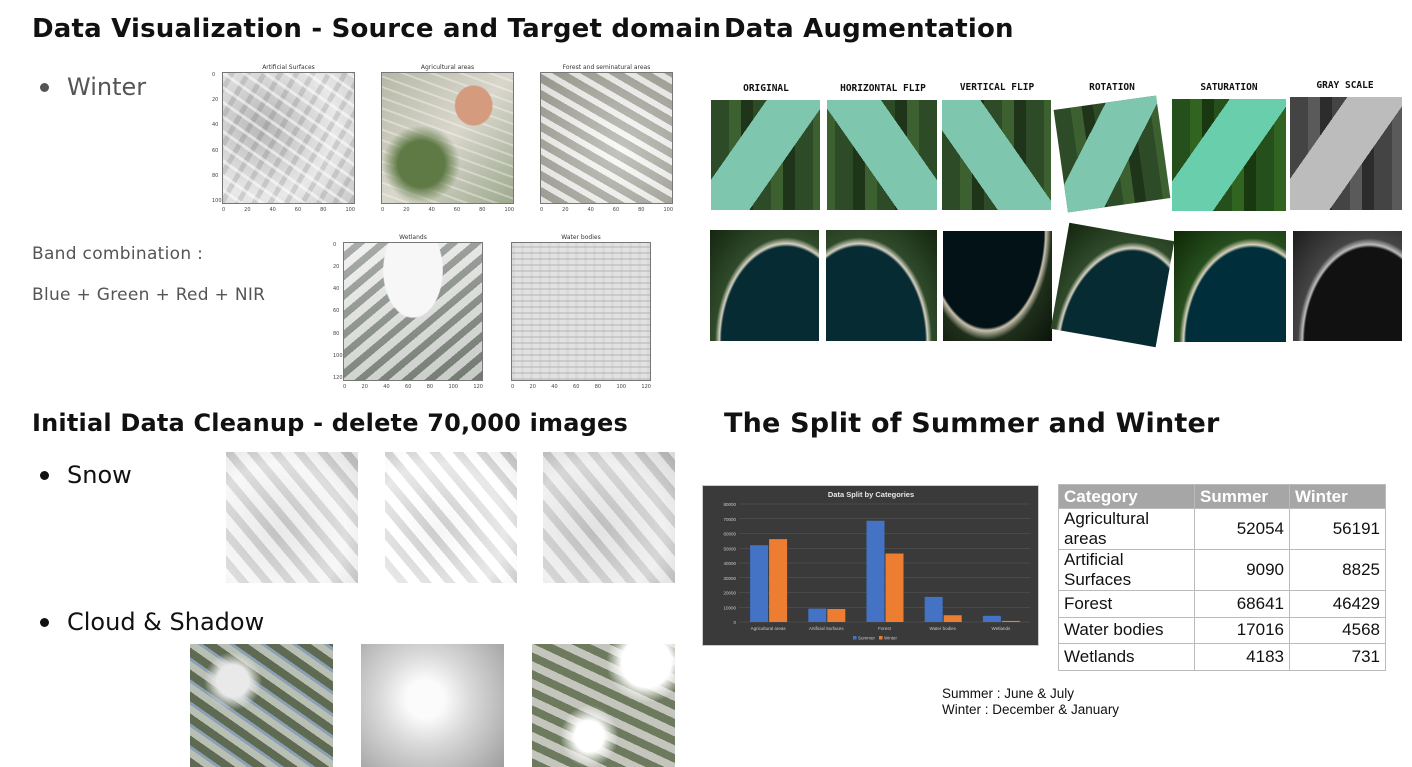  What do you see at coordinates (855, 638) in the screenshot?
I see `legend-swatch` at bounding box center [855, 638].